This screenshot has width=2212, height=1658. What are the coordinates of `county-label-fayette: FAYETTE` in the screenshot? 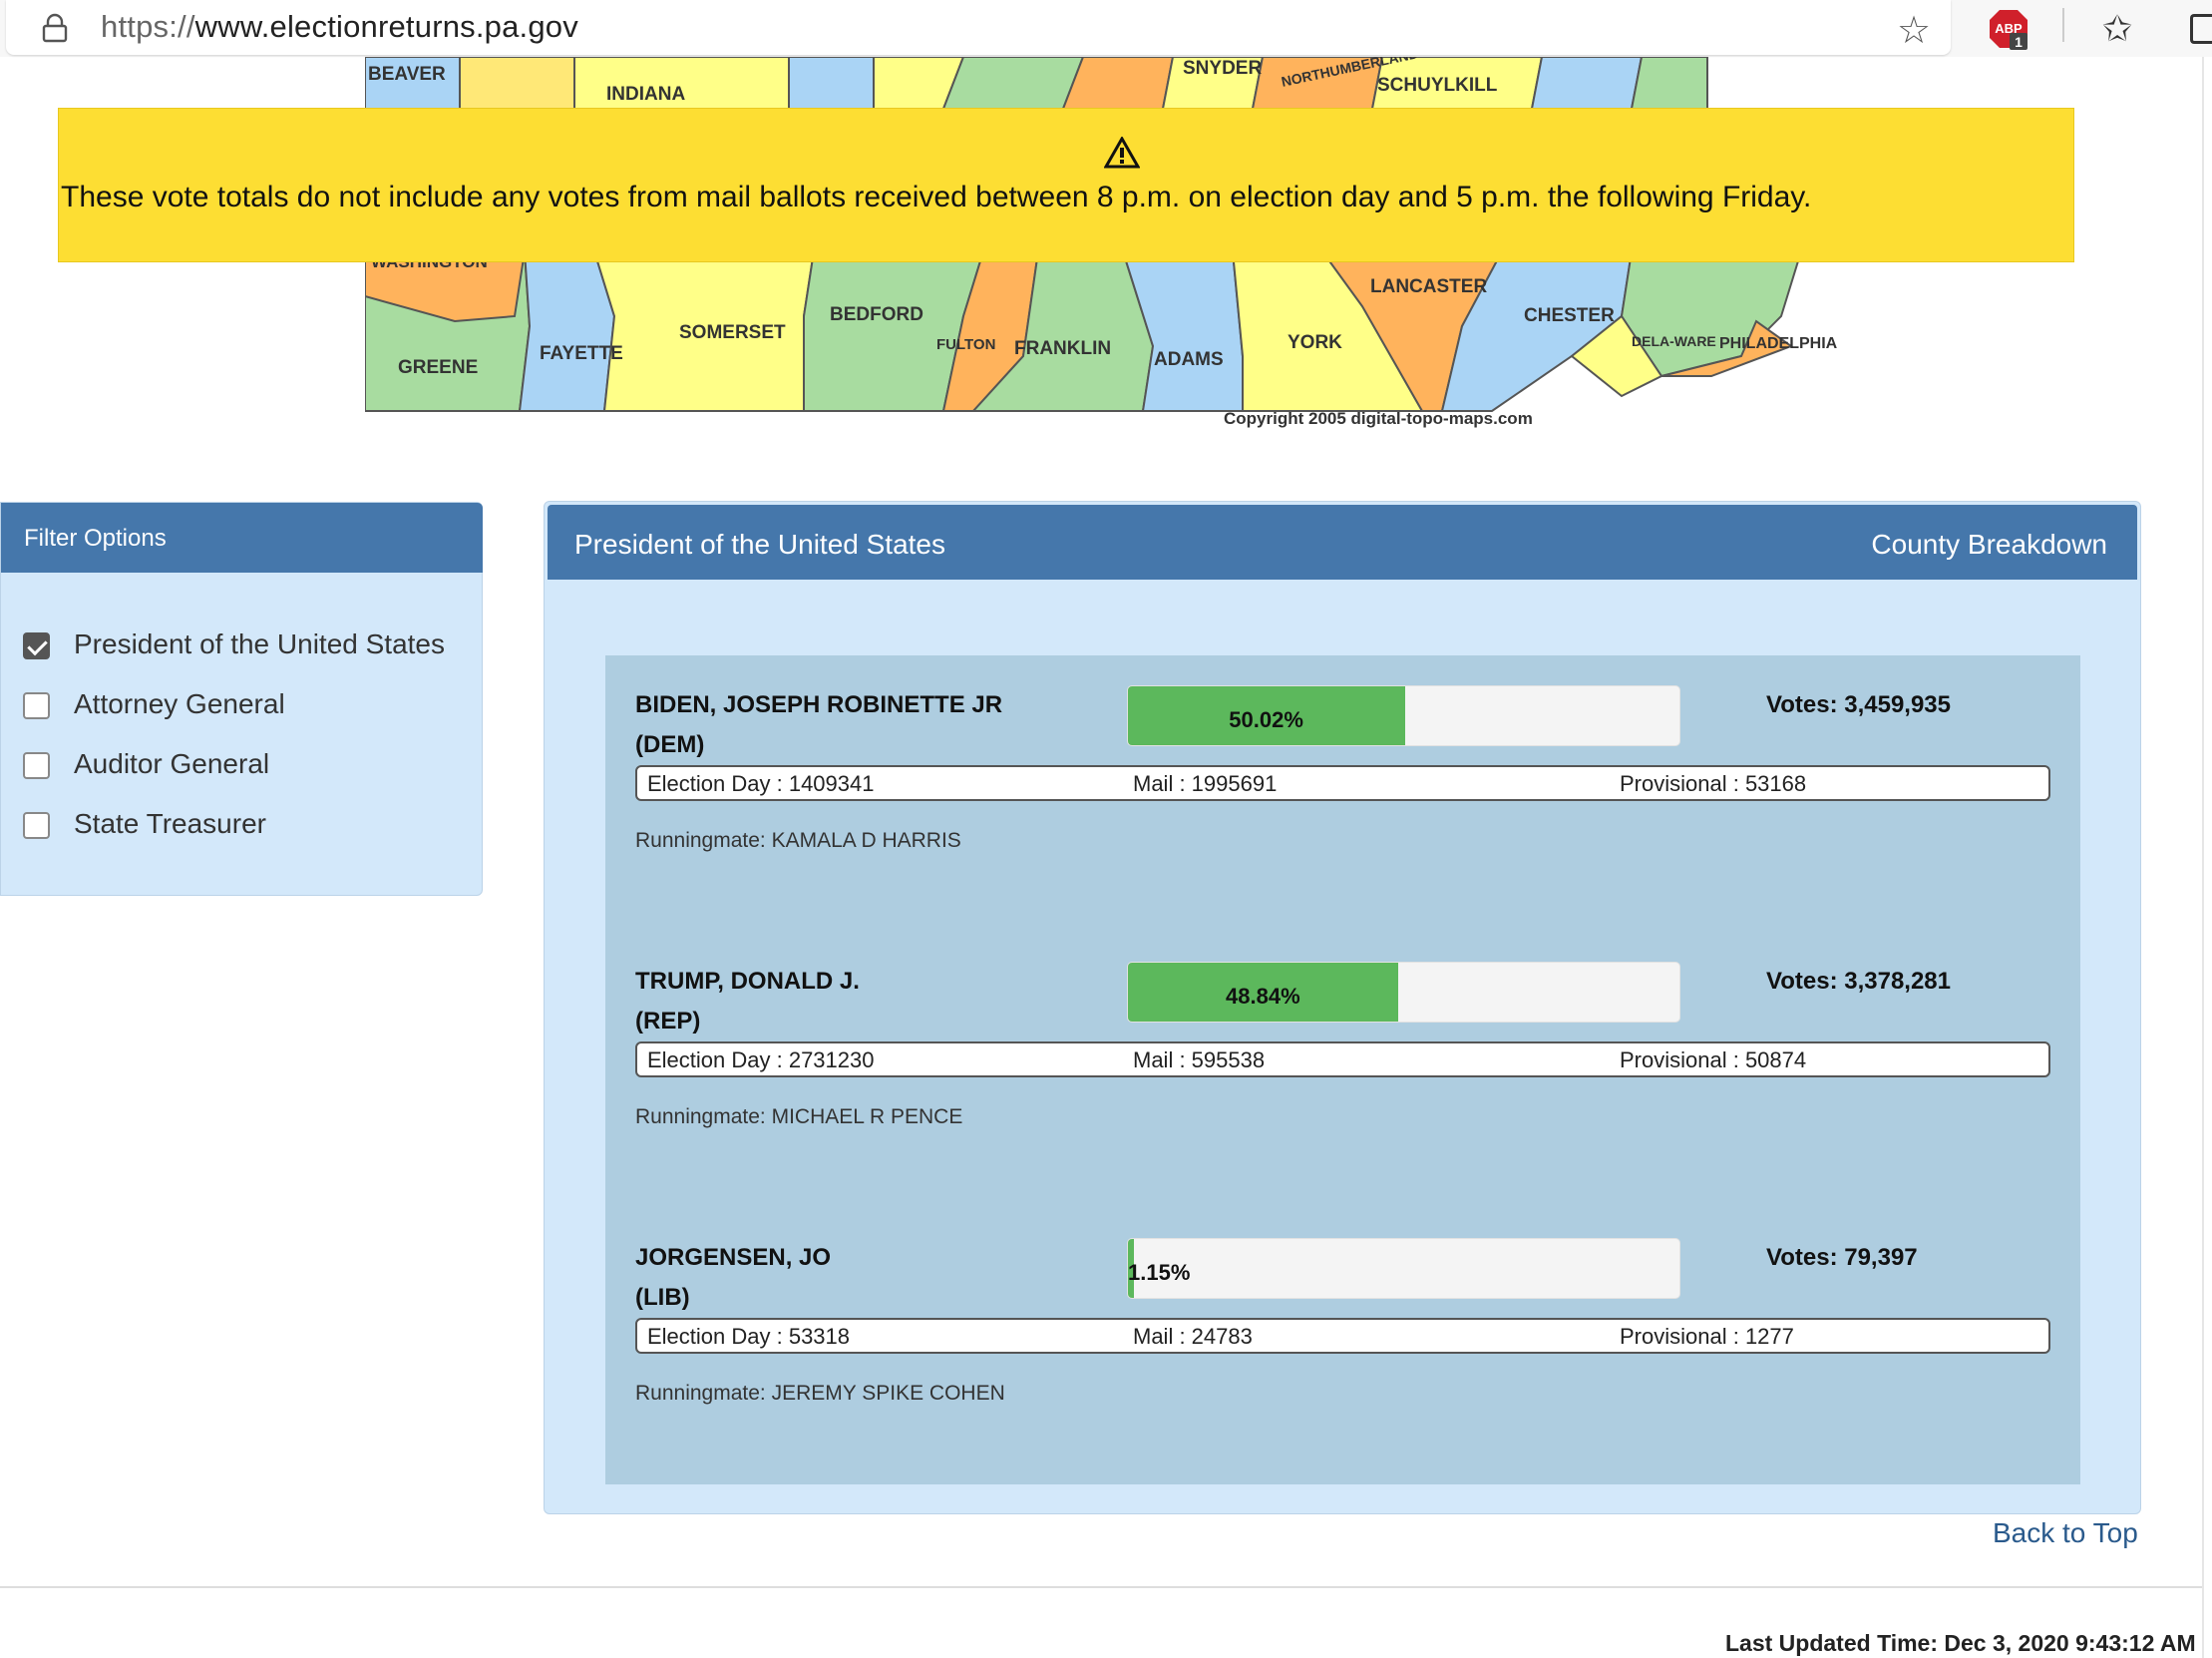 It's located at (581, 353).